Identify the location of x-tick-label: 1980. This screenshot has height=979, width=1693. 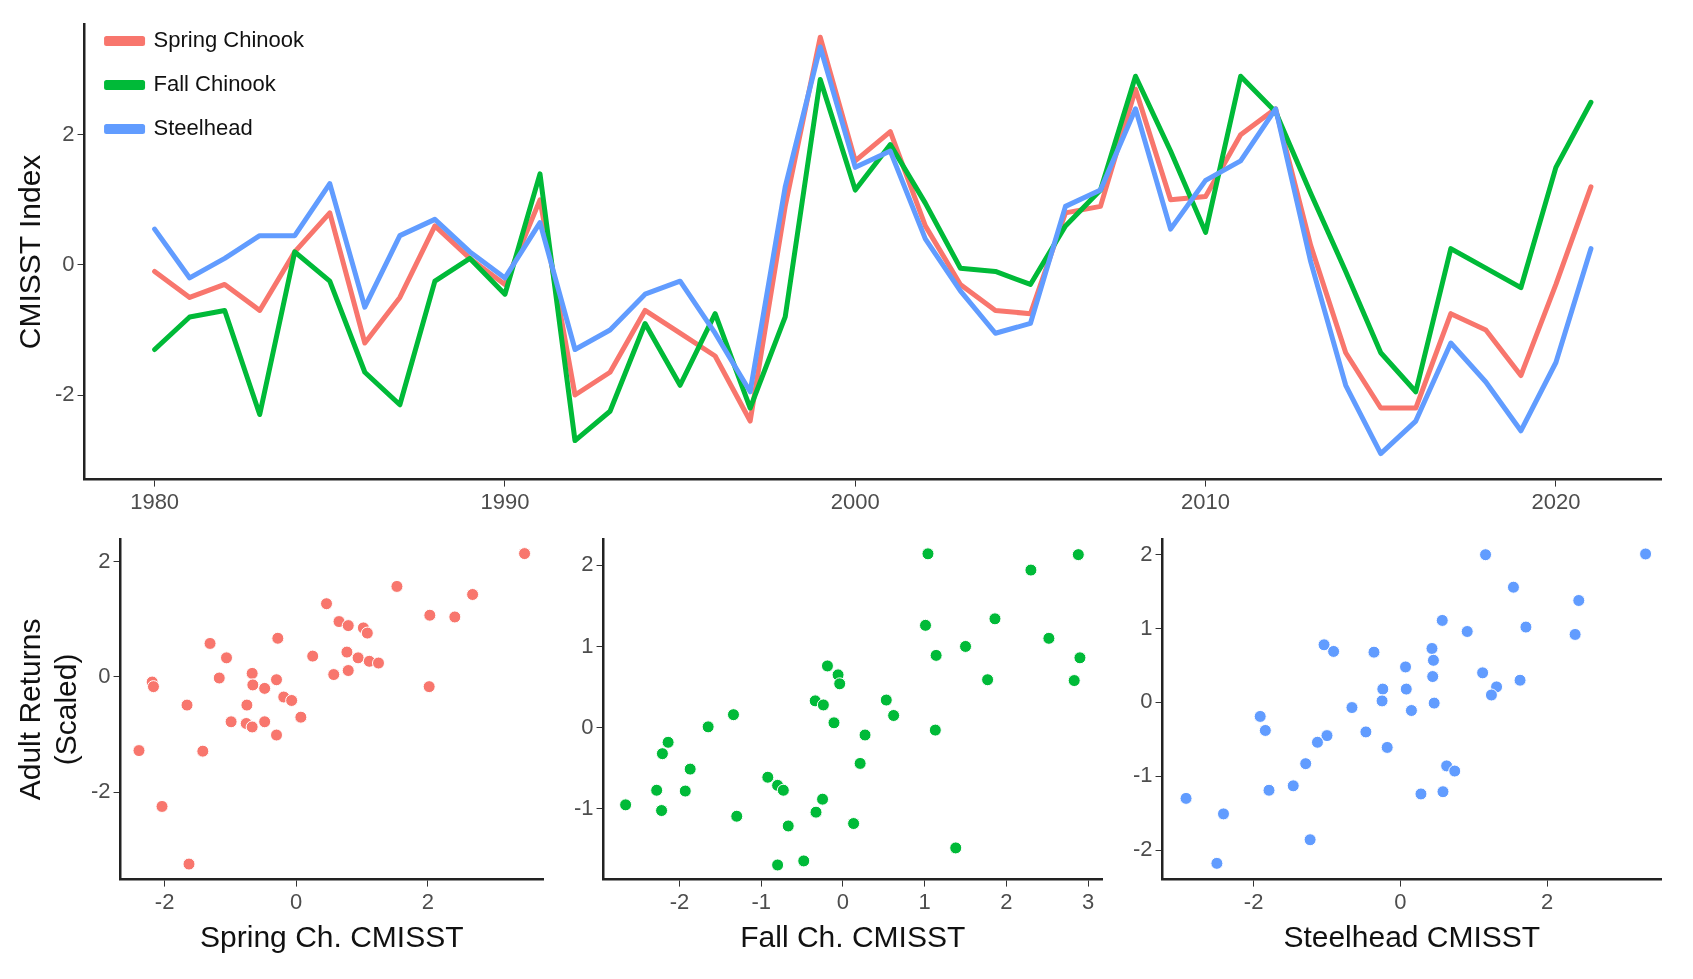
(155, 501).